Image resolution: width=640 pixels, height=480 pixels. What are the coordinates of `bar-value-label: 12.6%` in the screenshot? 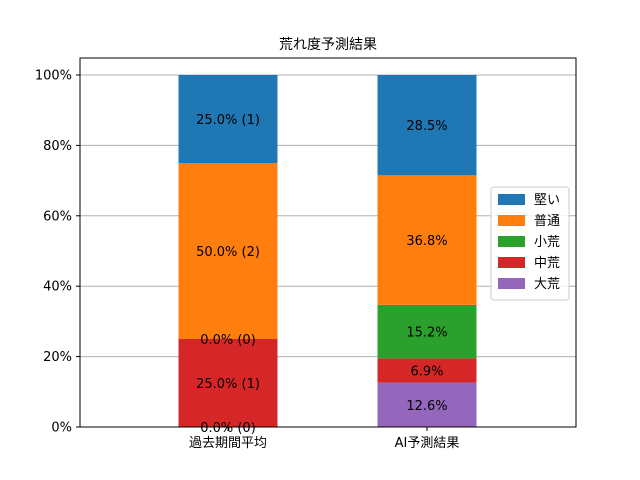 It's located at (426, 406).